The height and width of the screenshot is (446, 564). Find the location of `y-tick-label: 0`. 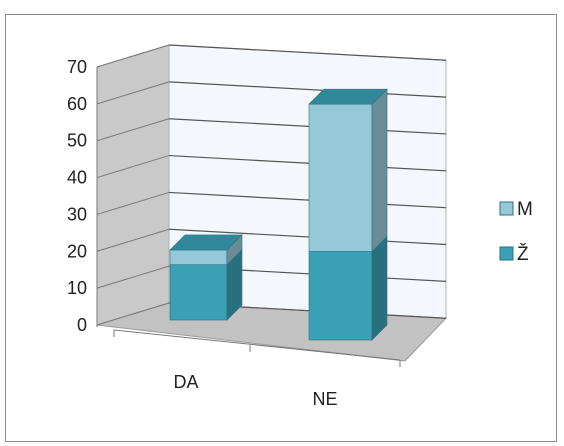

y-tick-label: 0 is located at coordinates (82, 325).